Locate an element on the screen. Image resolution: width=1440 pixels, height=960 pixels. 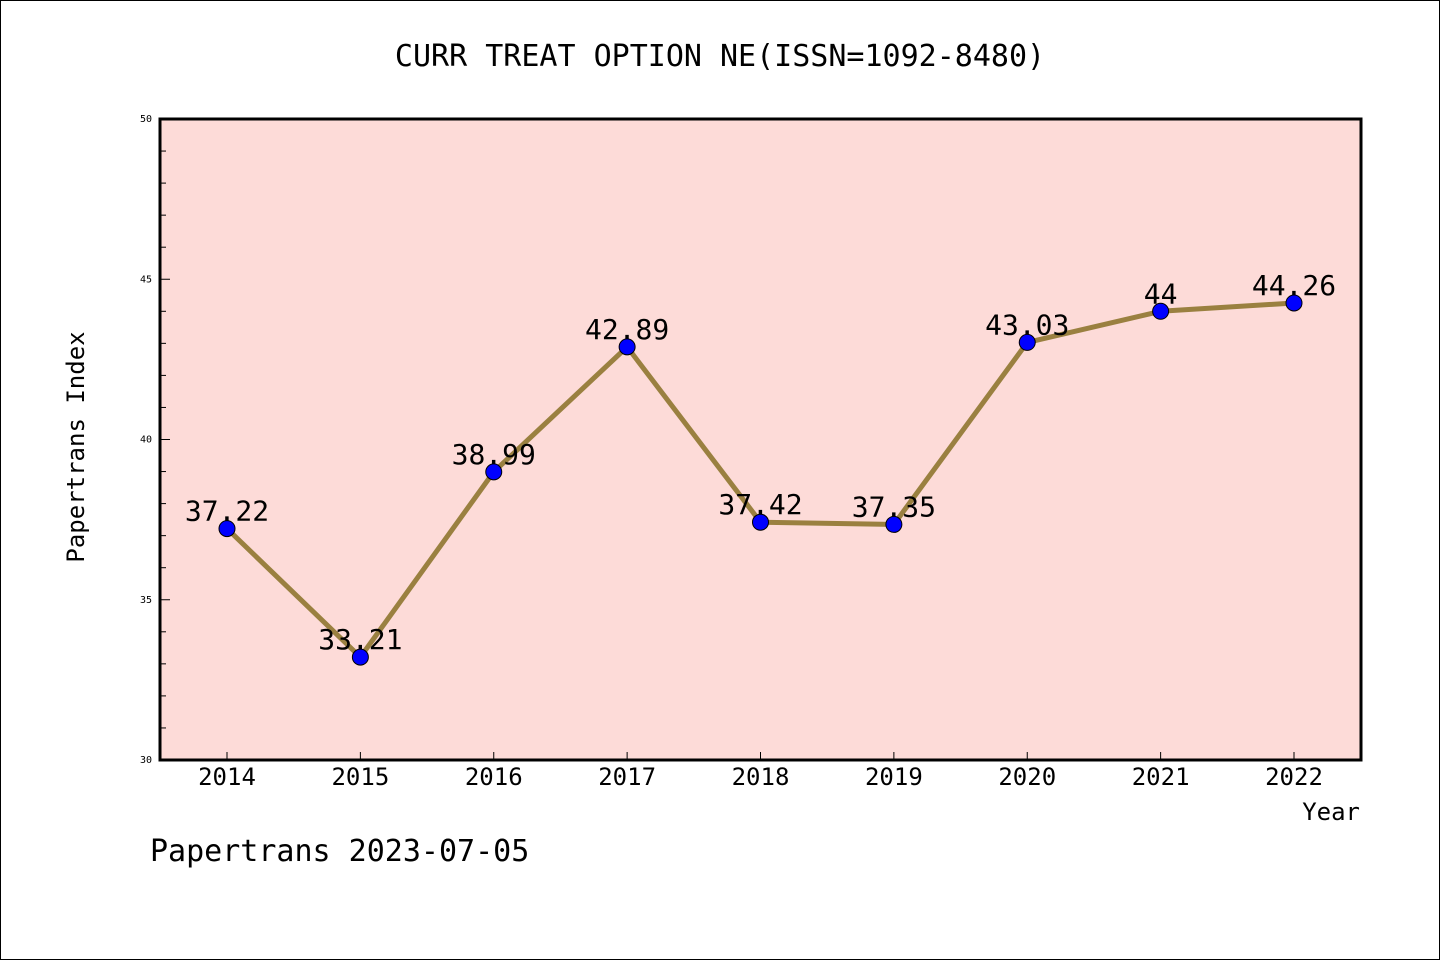
chart-title: CURR TREAT OPTION NE(ISSN=1092-8480) is located at coordinates (720, 56).